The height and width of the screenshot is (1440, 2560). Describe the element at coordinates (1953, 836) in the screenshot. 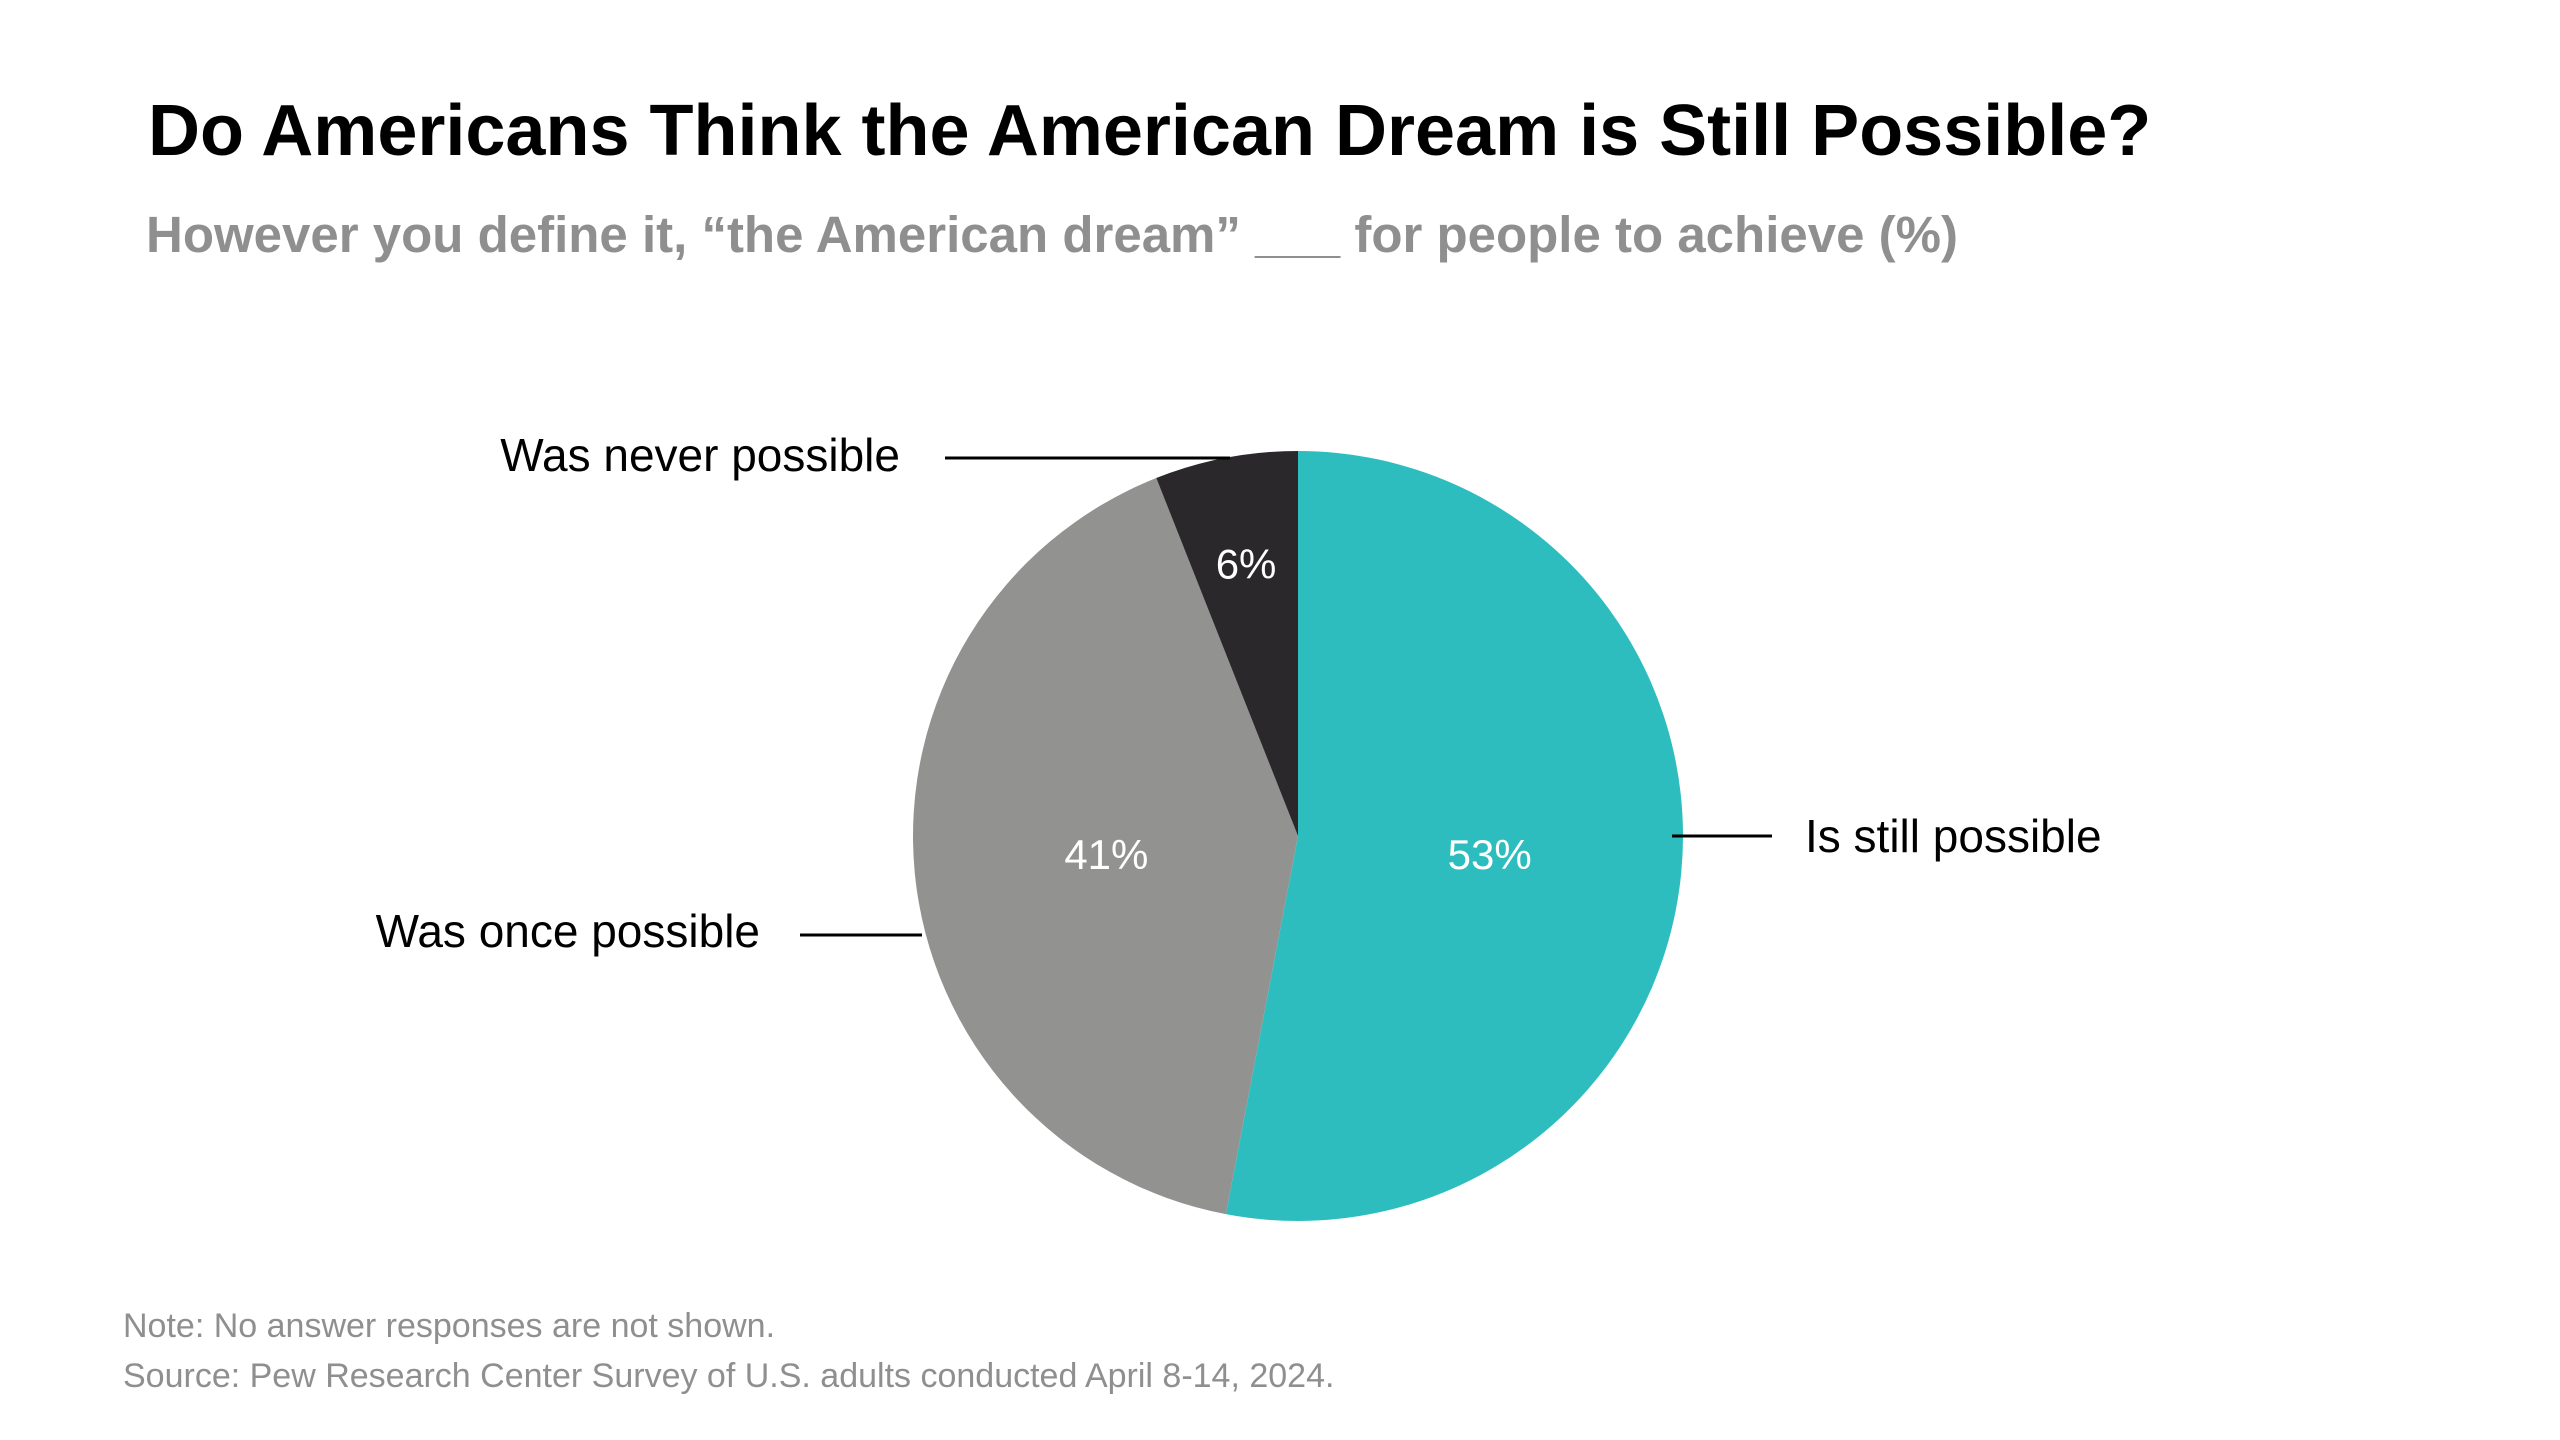

I see `callout-label-still: Is still possible` at that location.